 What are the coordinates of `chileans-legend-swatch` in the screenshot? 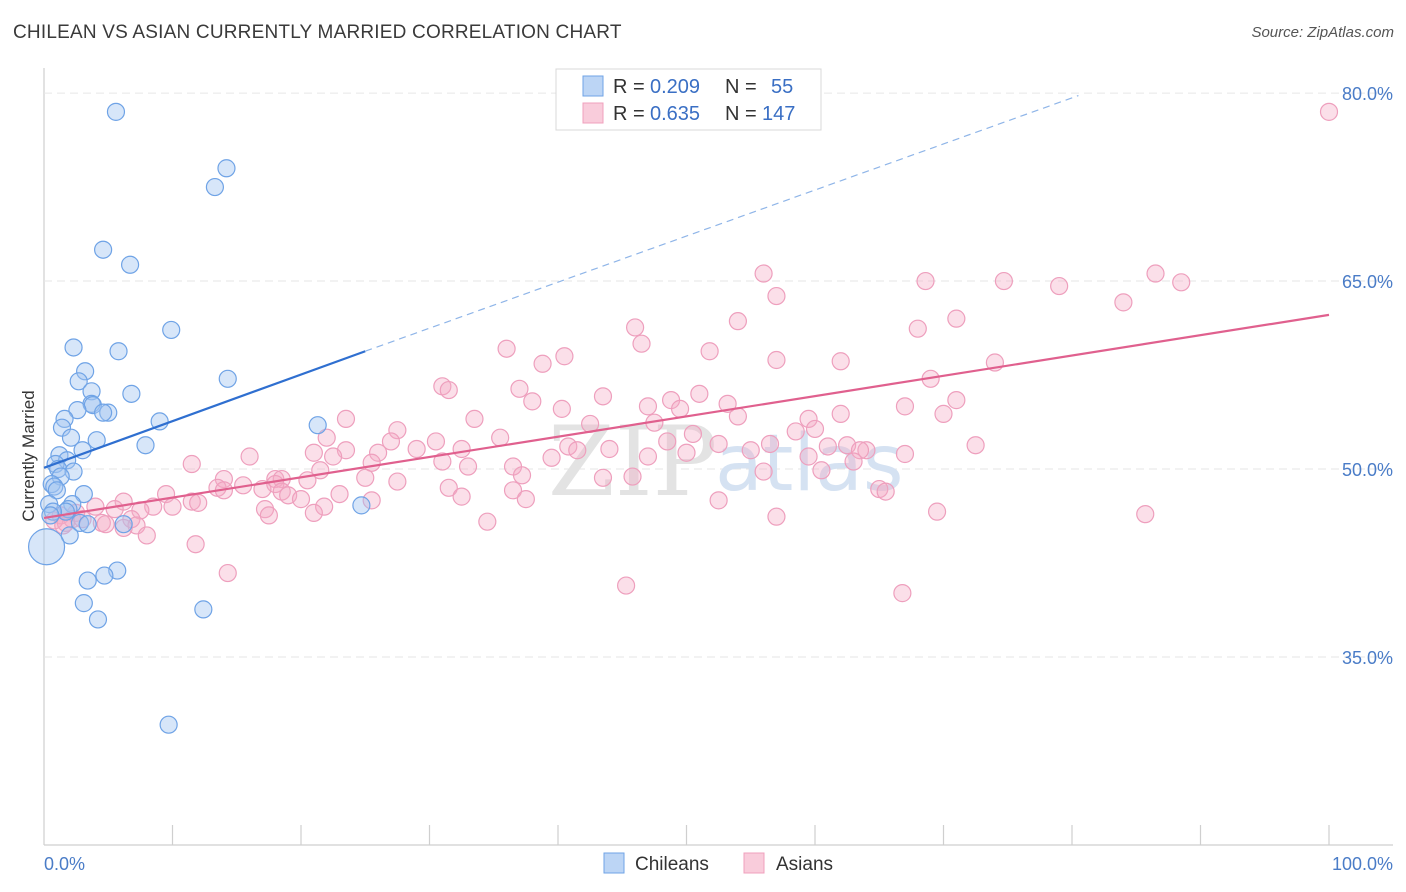 It's located at (593, 86).